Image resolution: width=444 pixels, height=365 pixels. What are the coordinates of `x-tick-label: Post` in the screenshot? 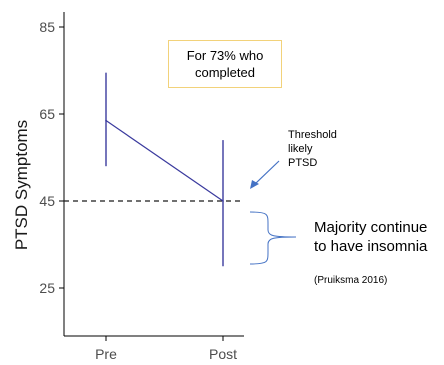 It's located at (223, 354).